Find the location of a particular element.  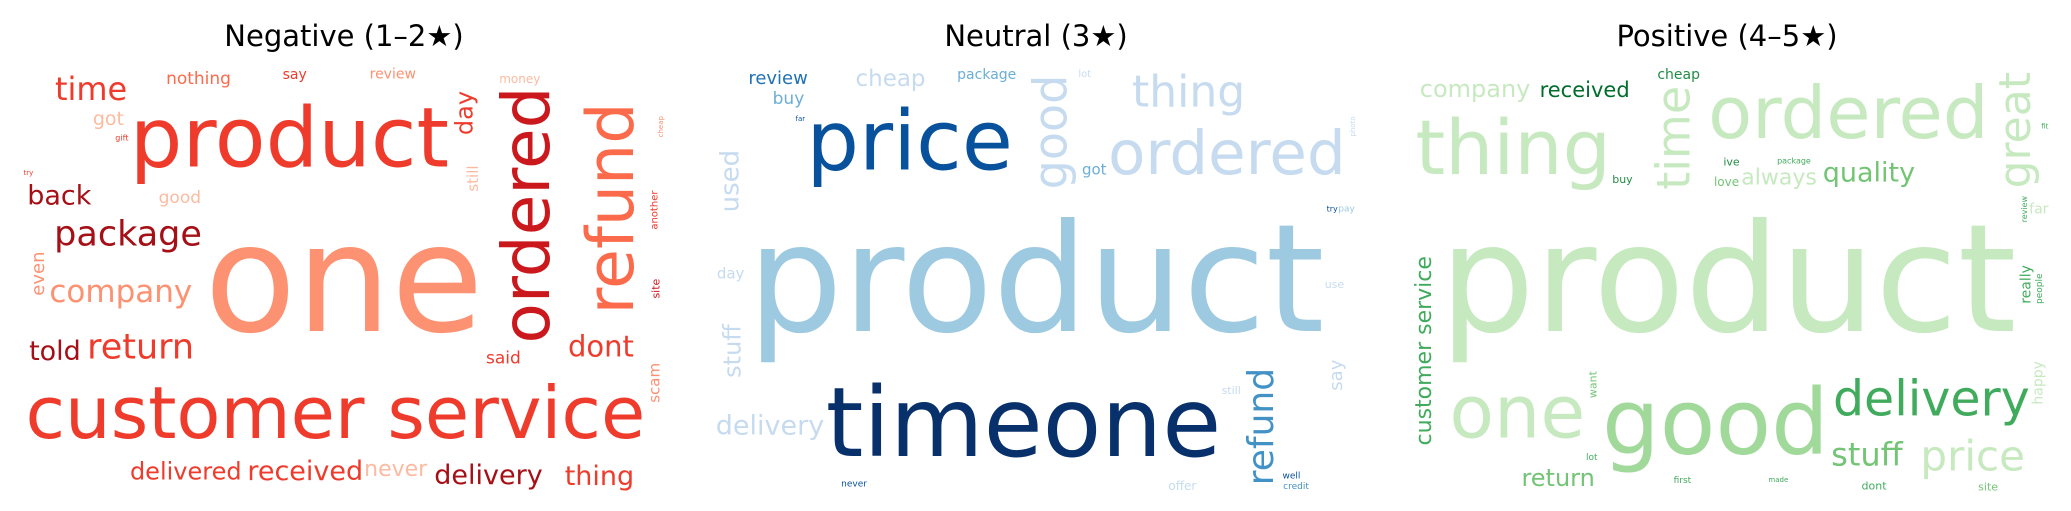

word-offer: offer is located at coordinates (1182, 486).